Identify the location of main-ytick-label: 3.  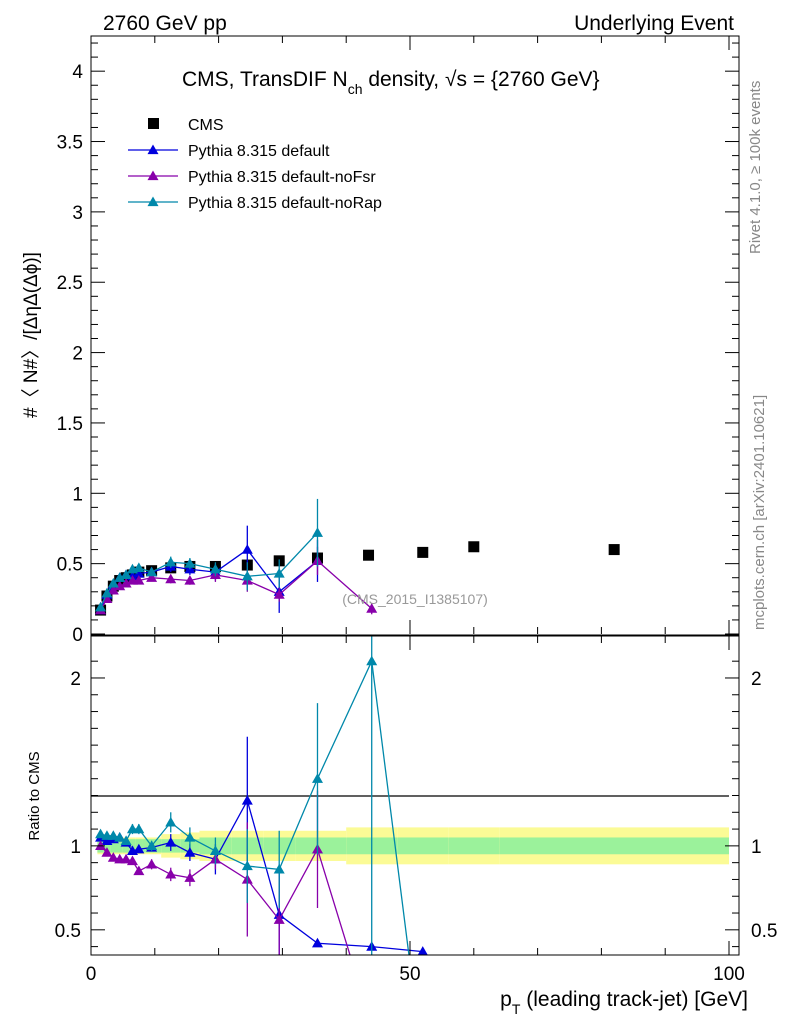
(77, 213).